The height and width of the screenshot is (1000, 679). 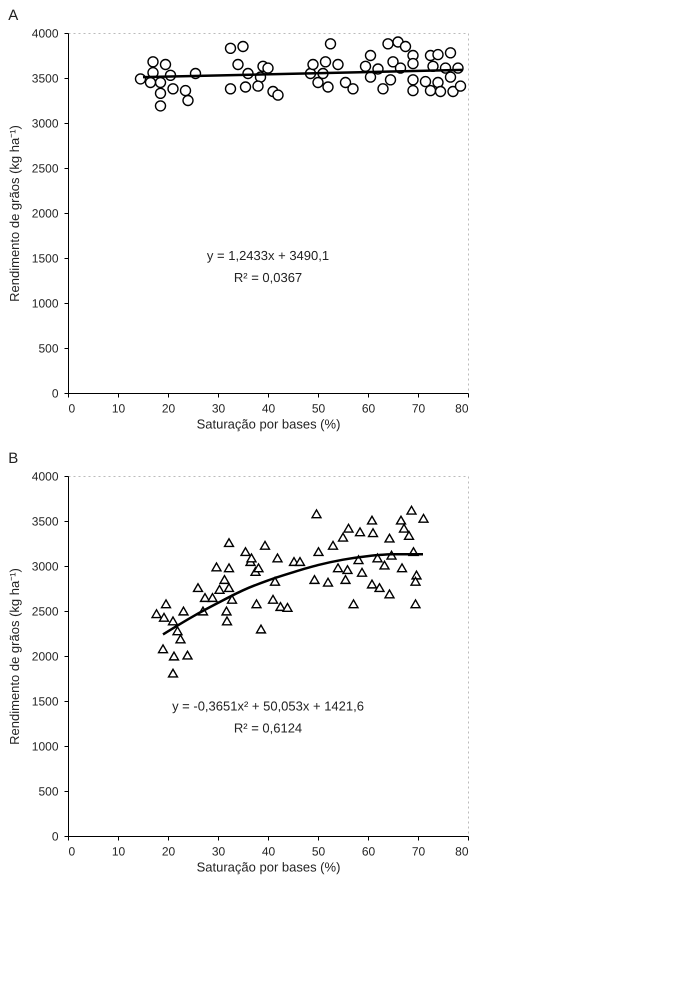 I want to click on annotation: R² = 0,0367, so click(x=268, y=278).